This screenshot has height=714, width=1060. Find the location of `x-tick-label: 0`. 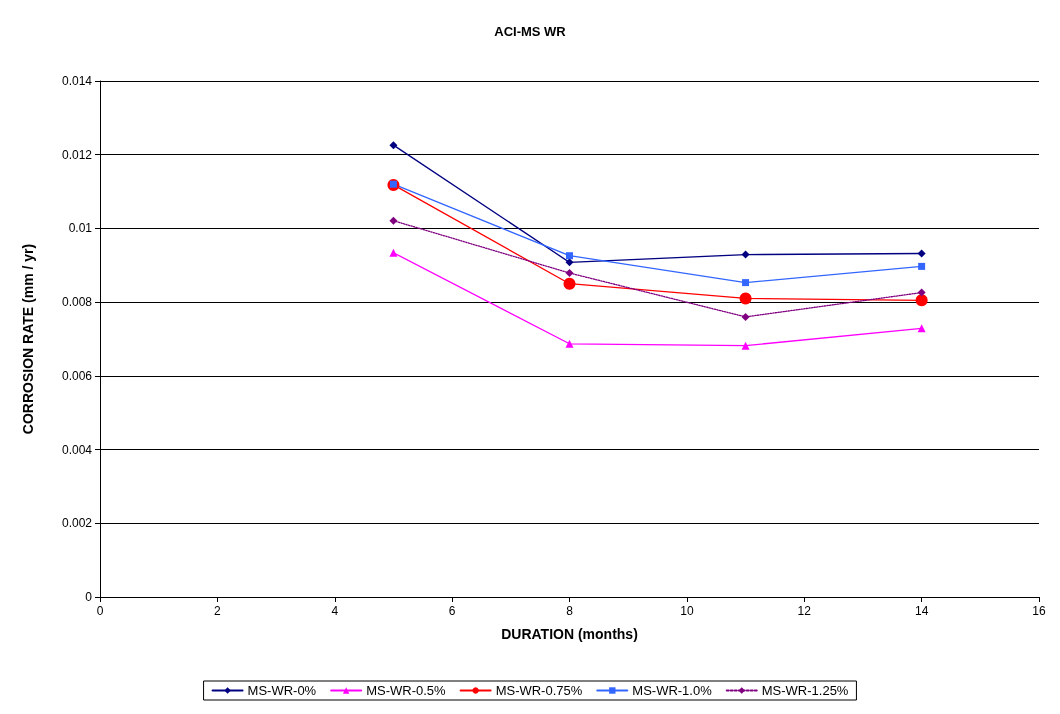

x-tick-label: 0 is located at coordinates (100, 611).